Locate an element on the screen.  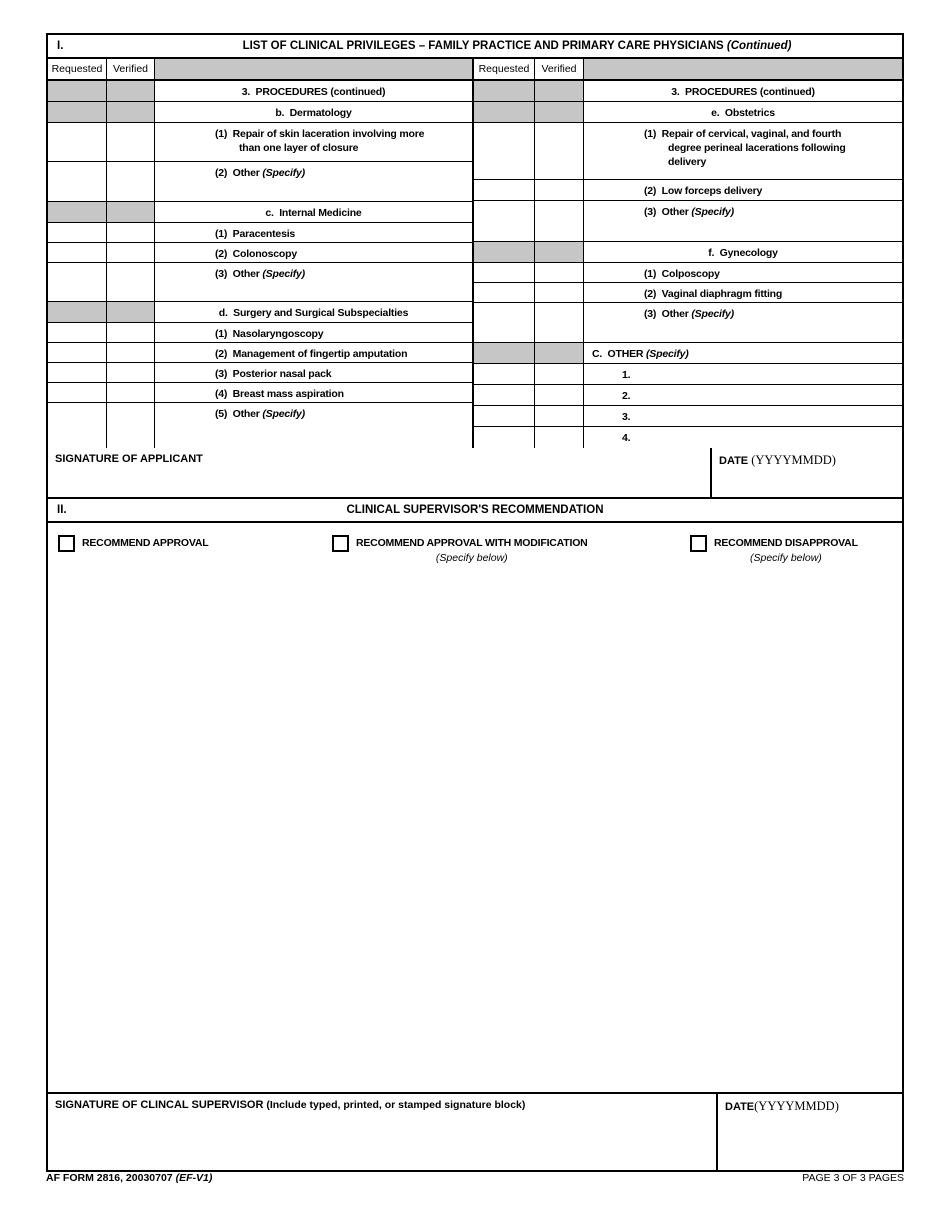
table-row: C. OTHER (Specify) is located at coordinates (688, 353).